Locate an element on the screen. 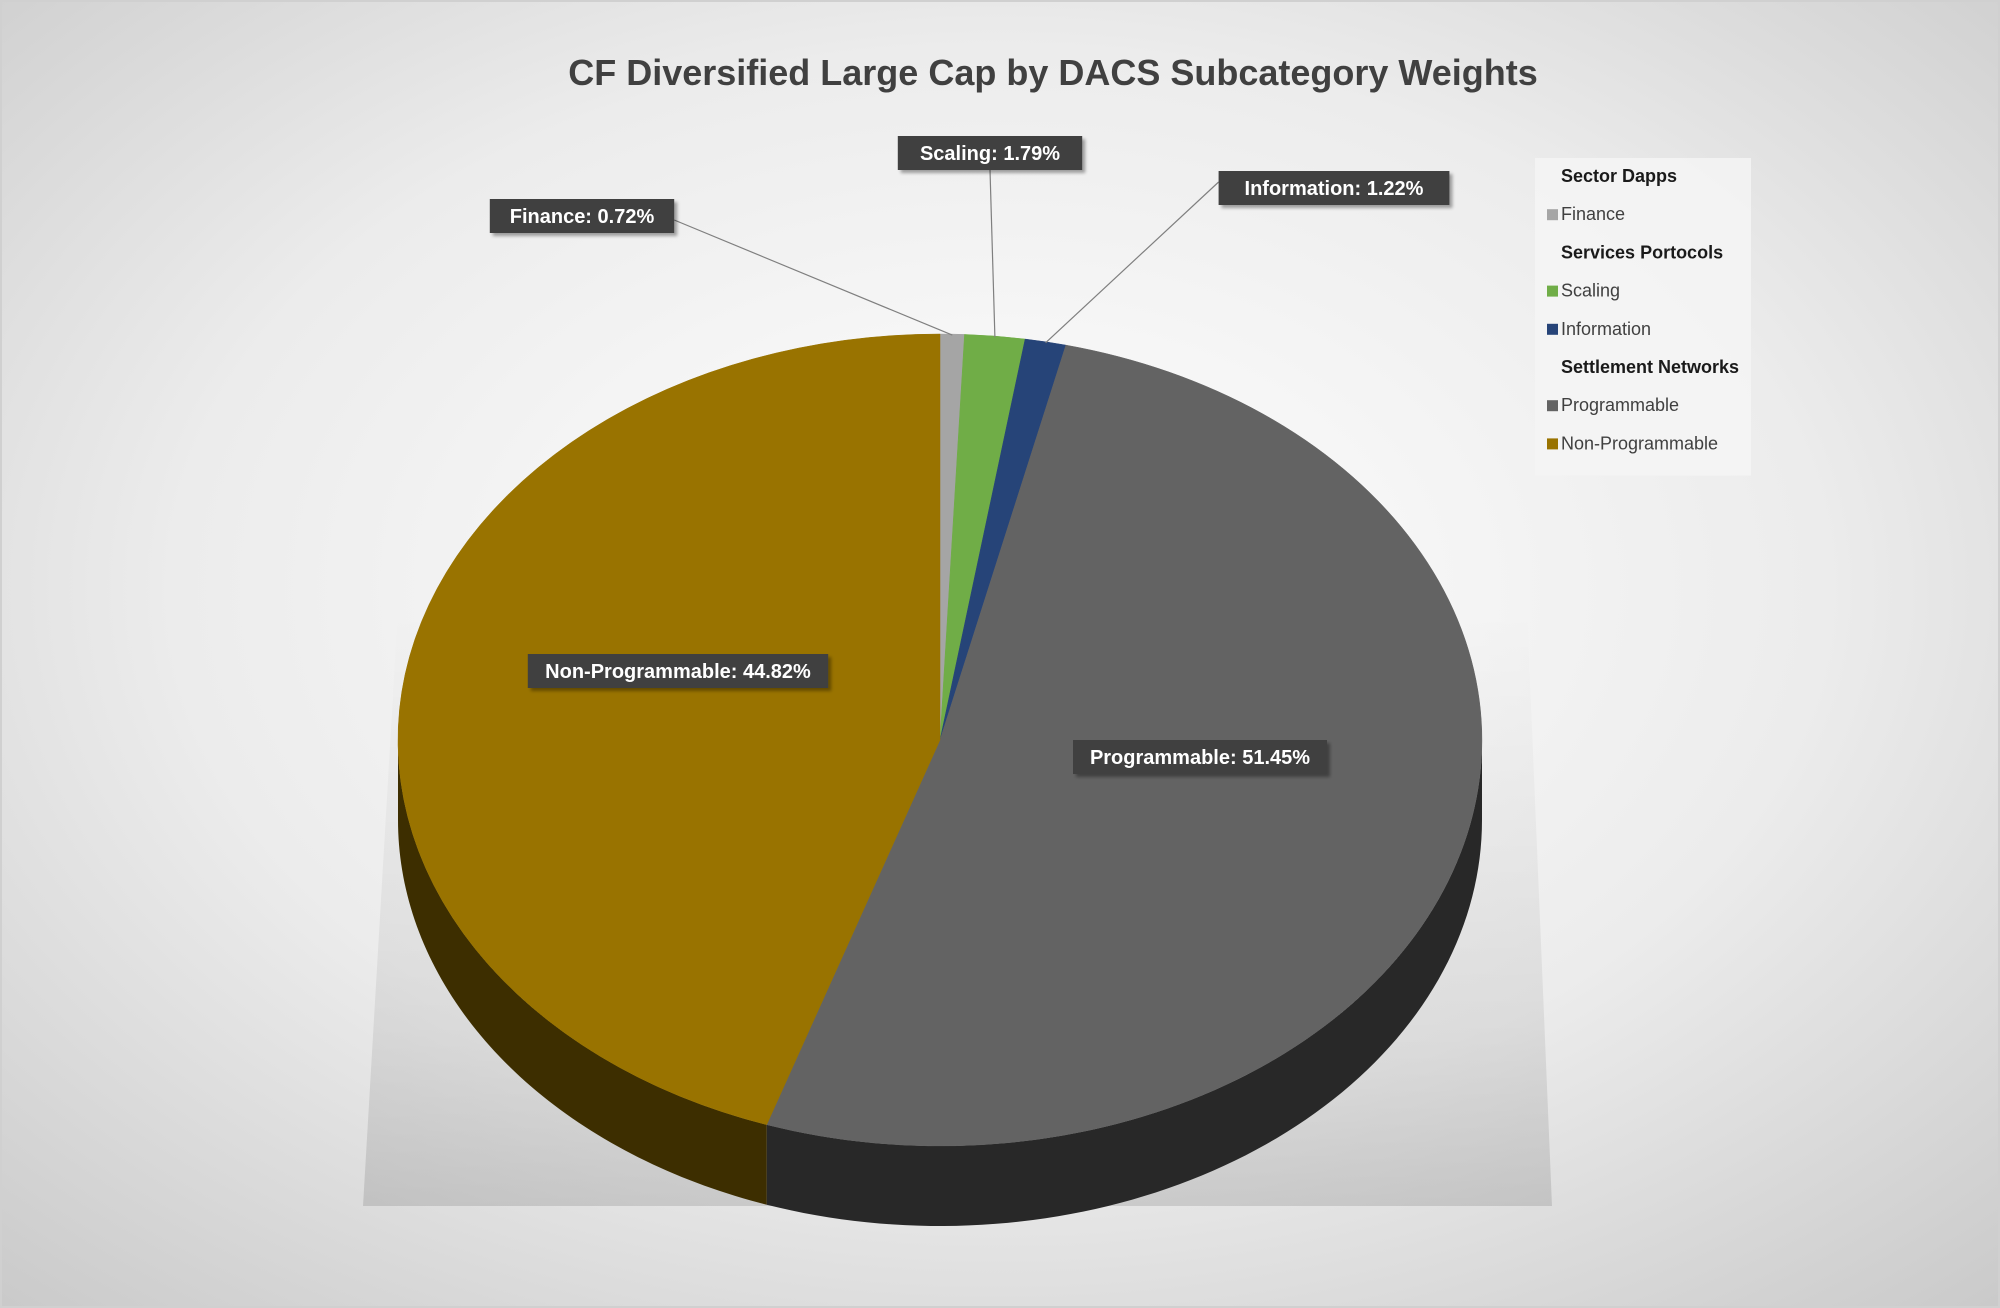 The height and width of the screenshot is (1308, 2000). legend-swatch-information is located at coordinates (1552, 329).